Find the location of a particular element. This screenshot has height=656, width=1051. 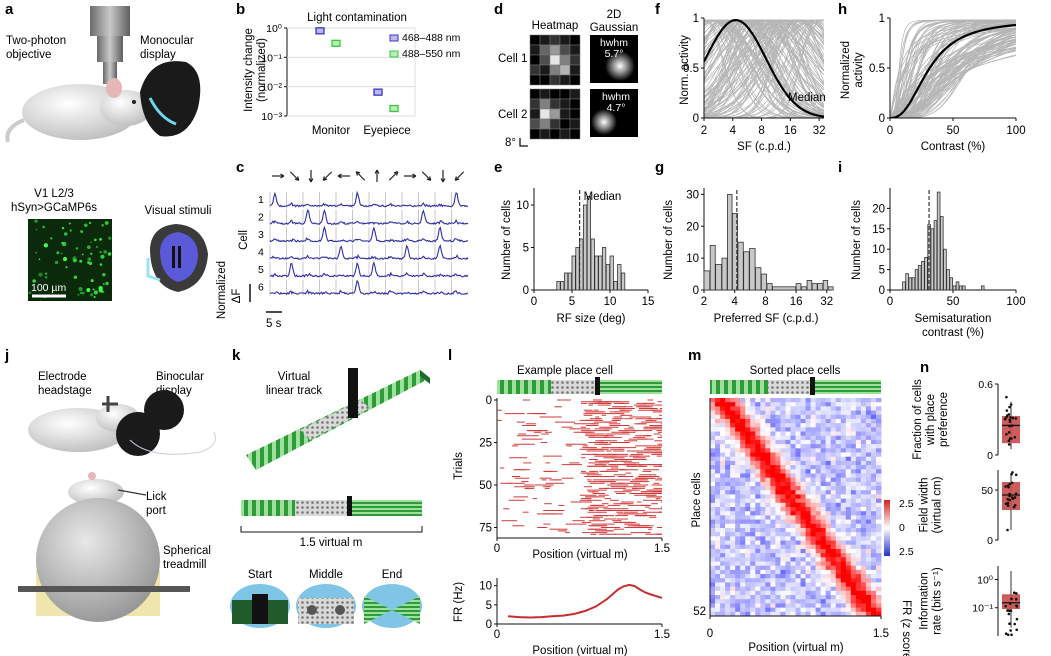

panel-letter-d: d is located at coordinates (498, 9).